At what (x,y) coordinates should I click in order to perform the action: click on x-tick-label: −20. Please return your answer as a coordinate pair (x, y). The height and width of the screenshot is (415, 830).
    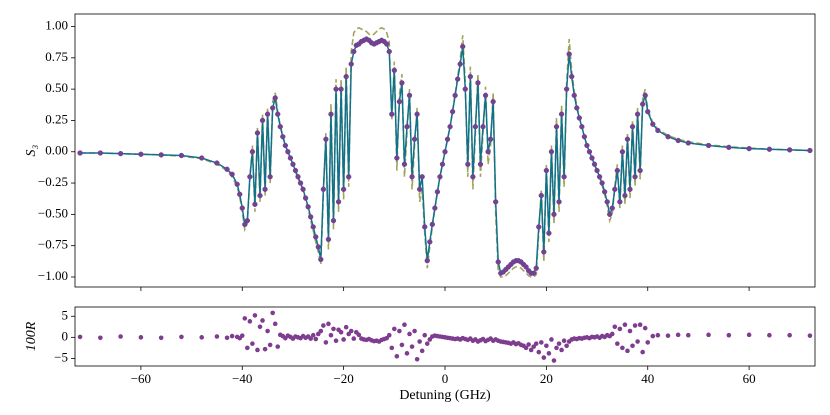
    Looking at the image, I should click on (343, 378).